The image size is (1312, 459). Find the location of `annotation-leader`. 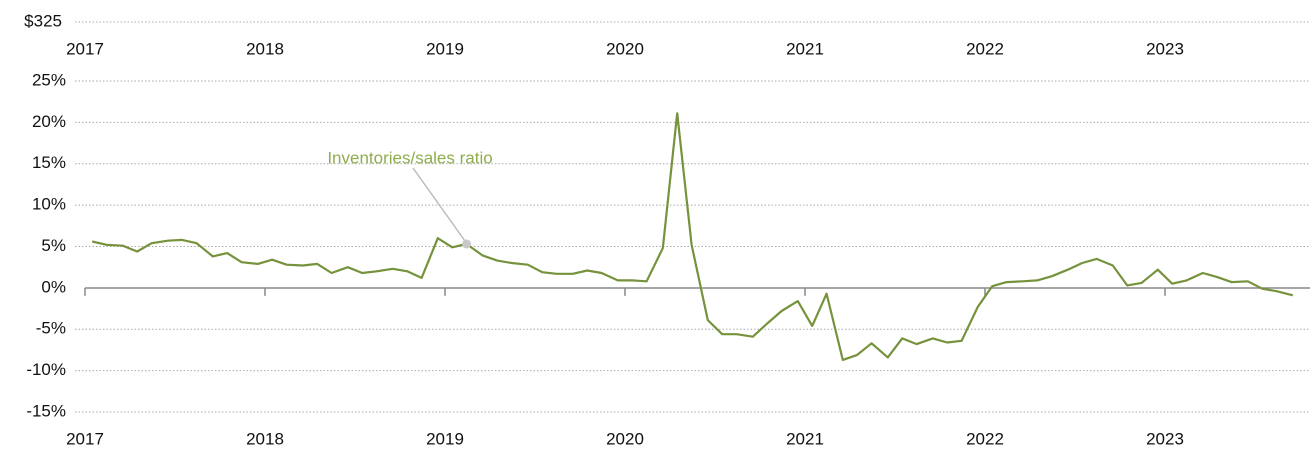

annotation-leader is located at coordinates (439, 204).